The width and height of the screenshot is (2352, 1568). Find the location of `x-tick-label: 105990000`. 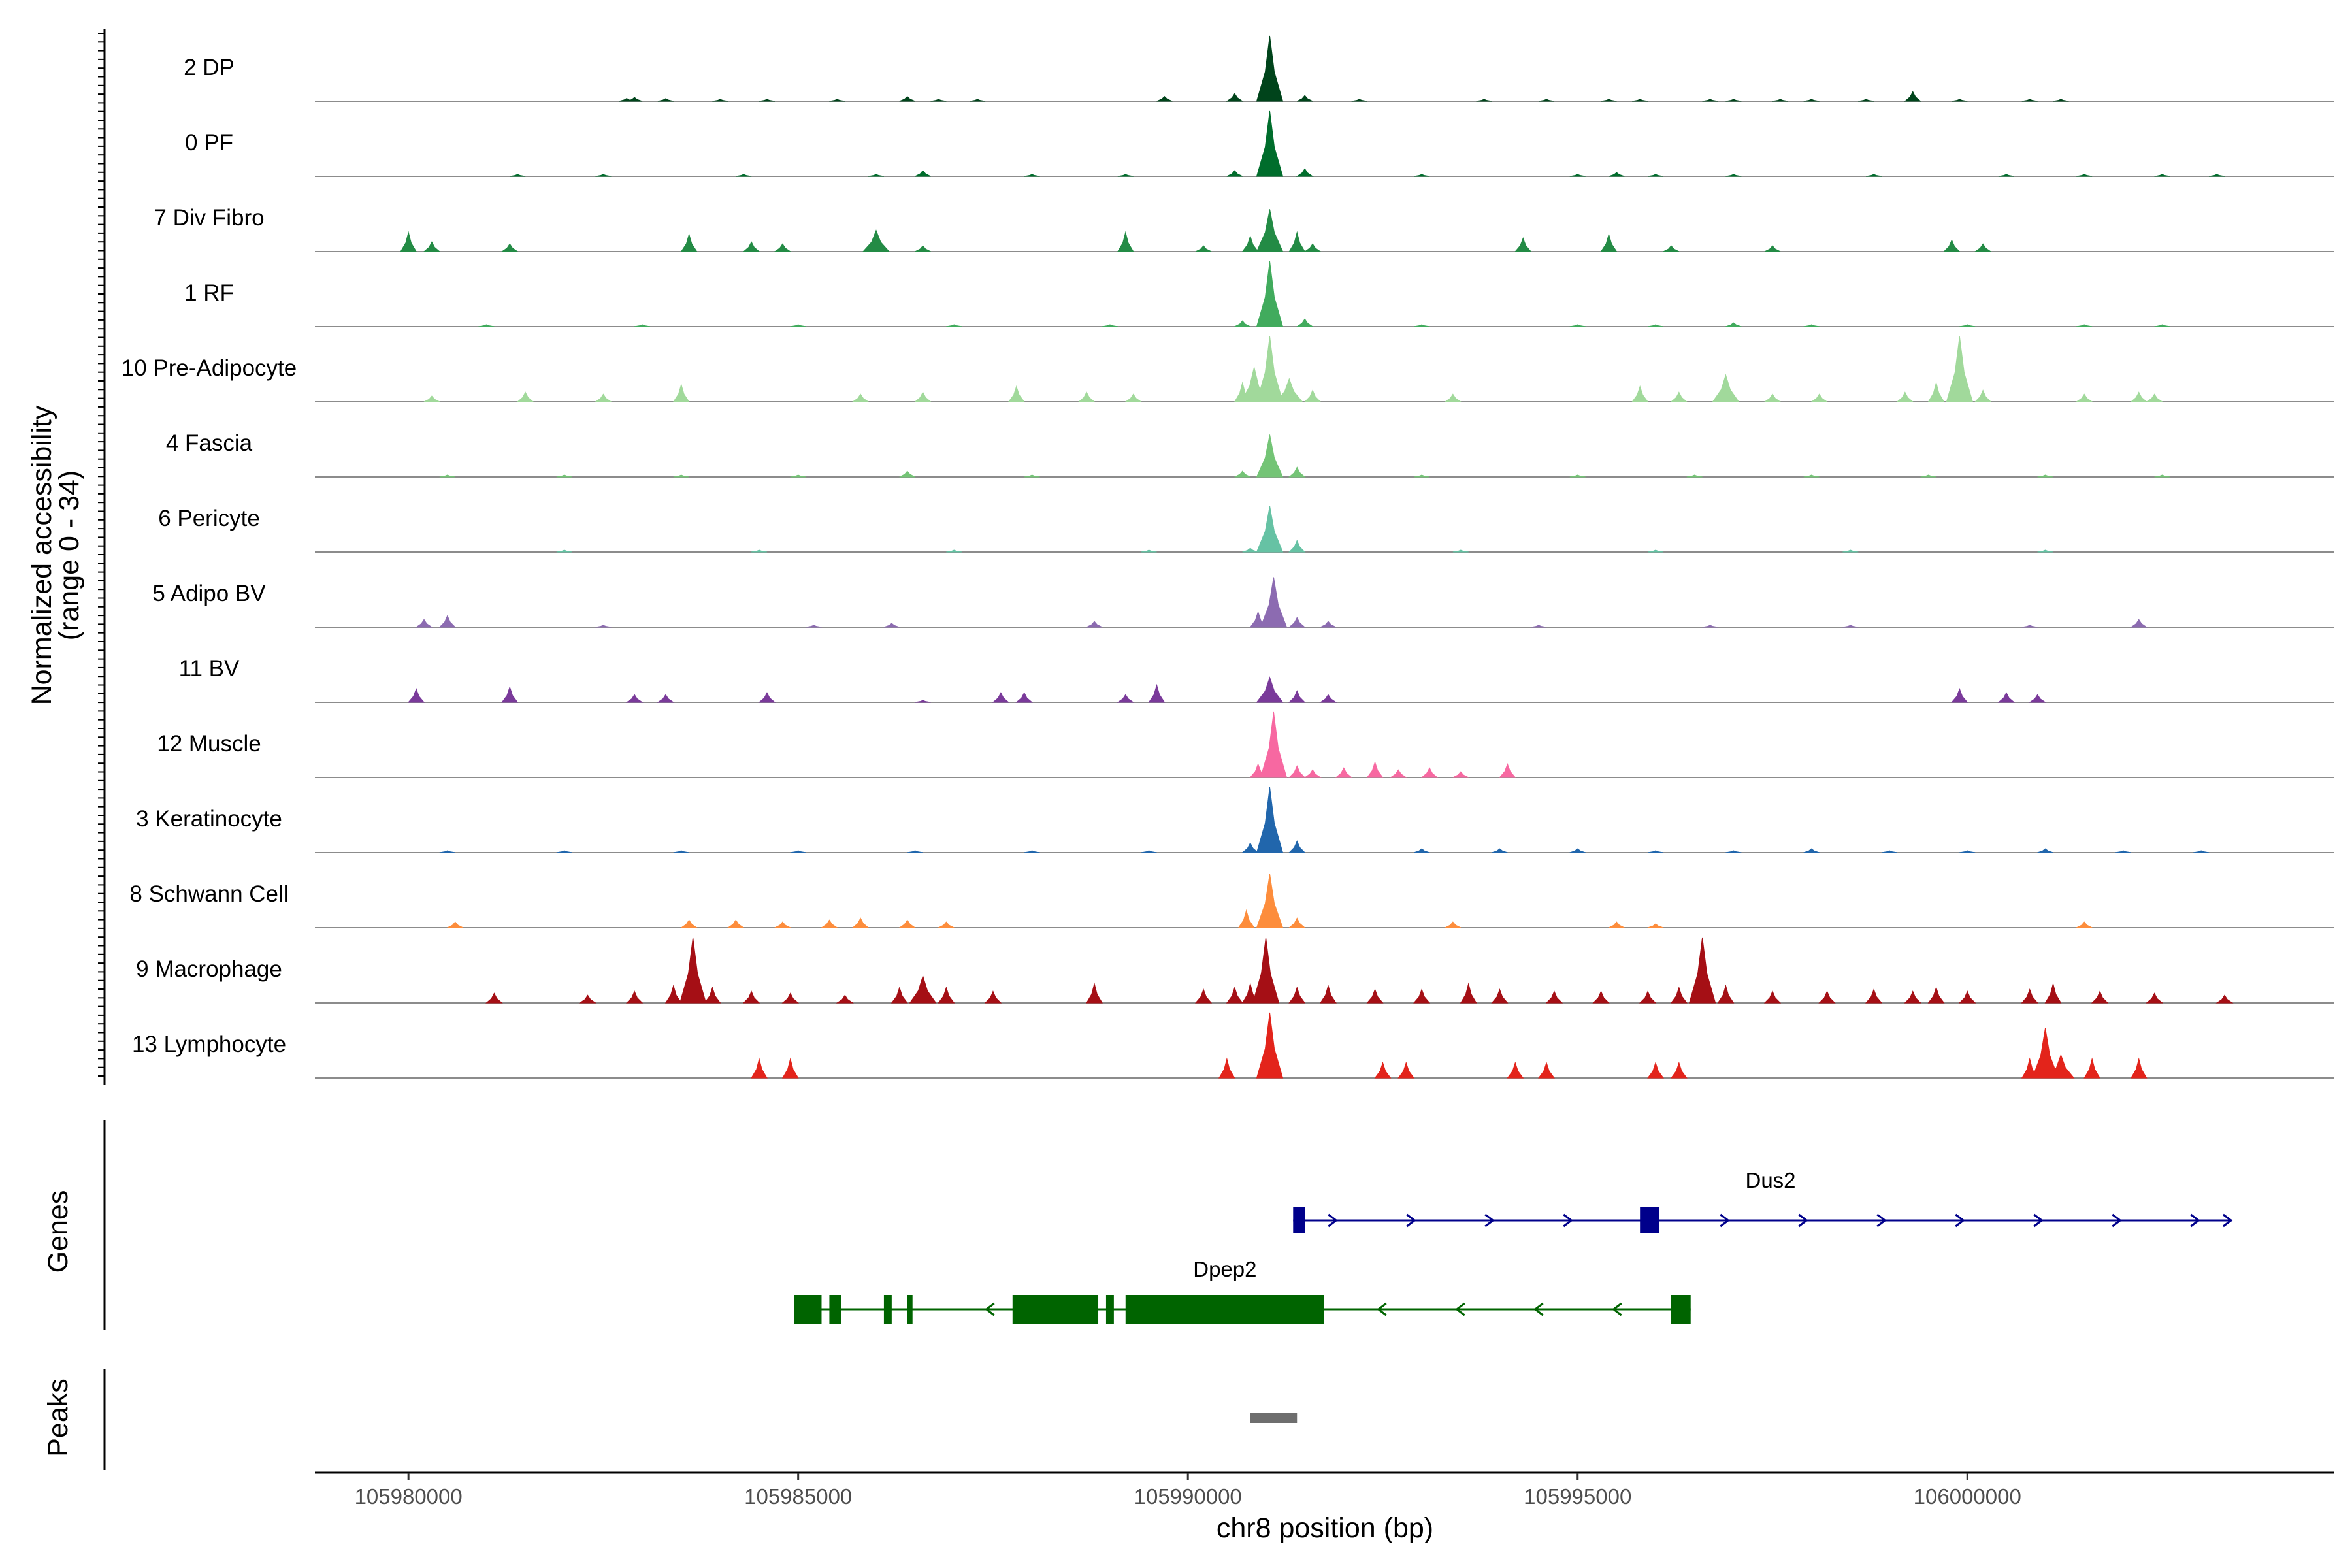

x-tick-label: 105990000 is located at coordinates (1188, 1496).